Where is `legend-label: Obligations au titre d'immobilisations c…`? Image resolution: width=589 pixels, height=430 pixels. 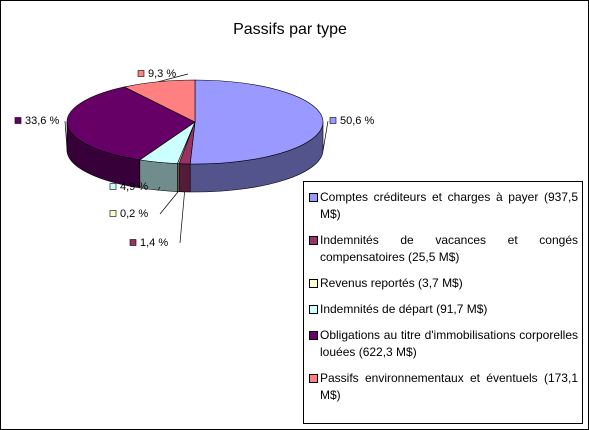
legend-label: Obligations au titre d'immobilisations c… is located at coordinates (449, 343).